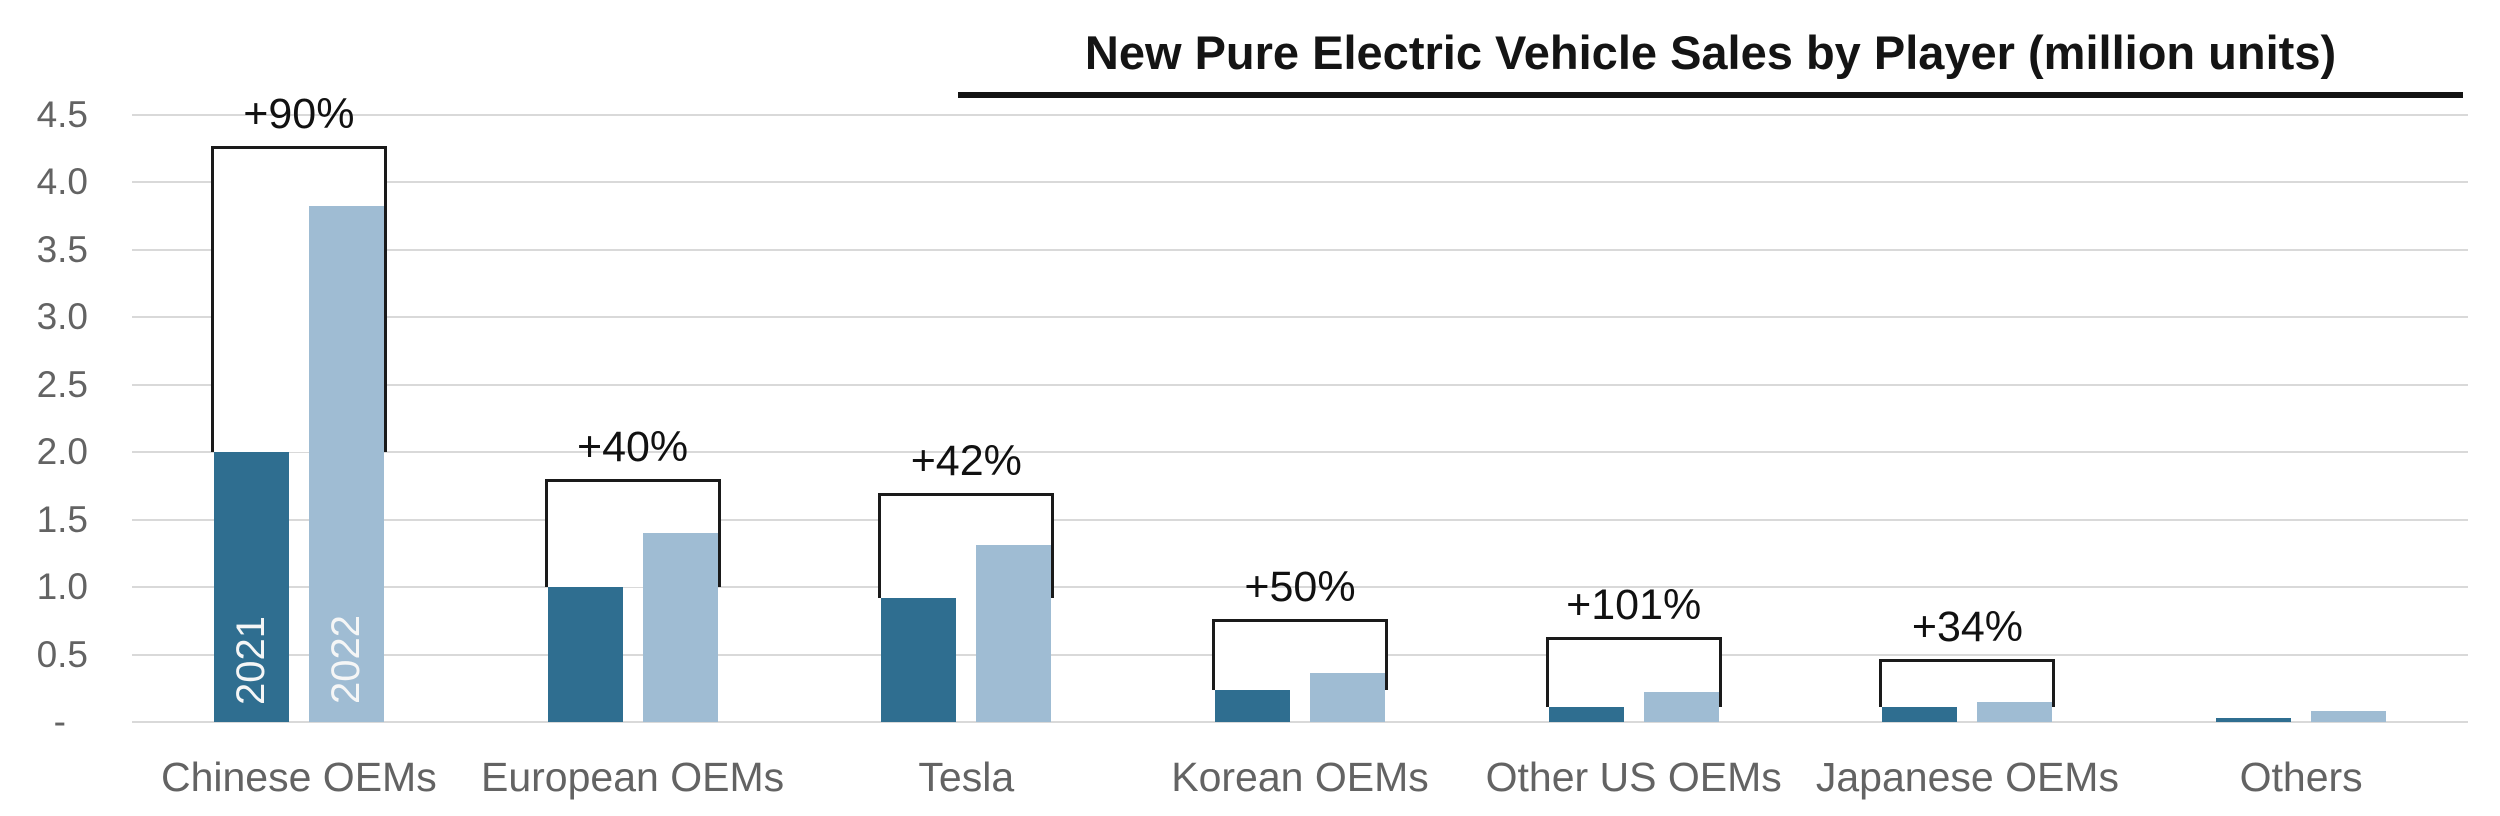 This screenshot has width=2500, height=816. What do you see at coordinates (62, 451) in the screenshot?
I see `y-axis-tick-label: 2.0` at bounding box center [62, 451].